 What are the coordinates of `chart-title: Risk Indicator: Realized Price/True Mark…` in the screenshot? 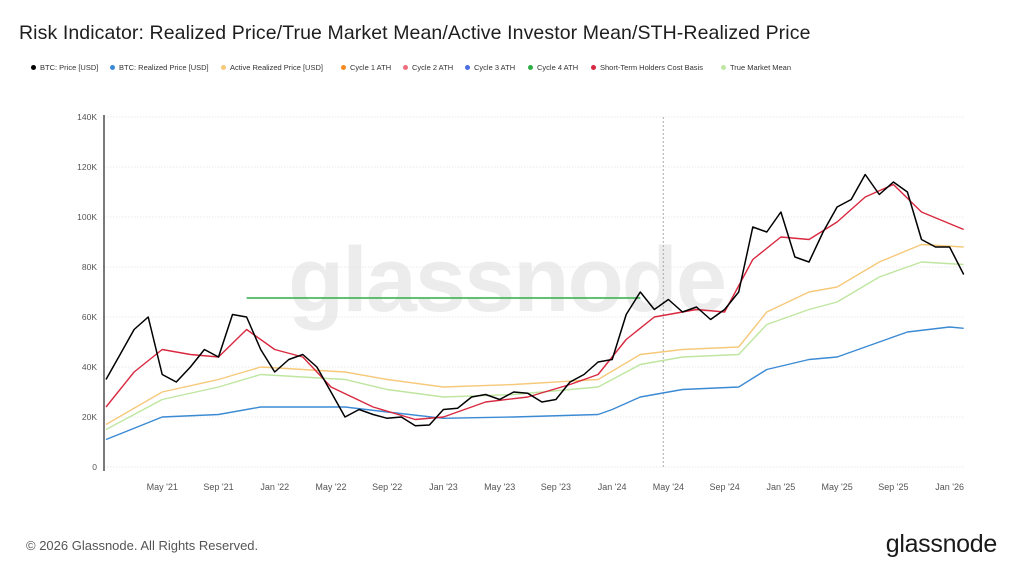 It's located at (415, 33).